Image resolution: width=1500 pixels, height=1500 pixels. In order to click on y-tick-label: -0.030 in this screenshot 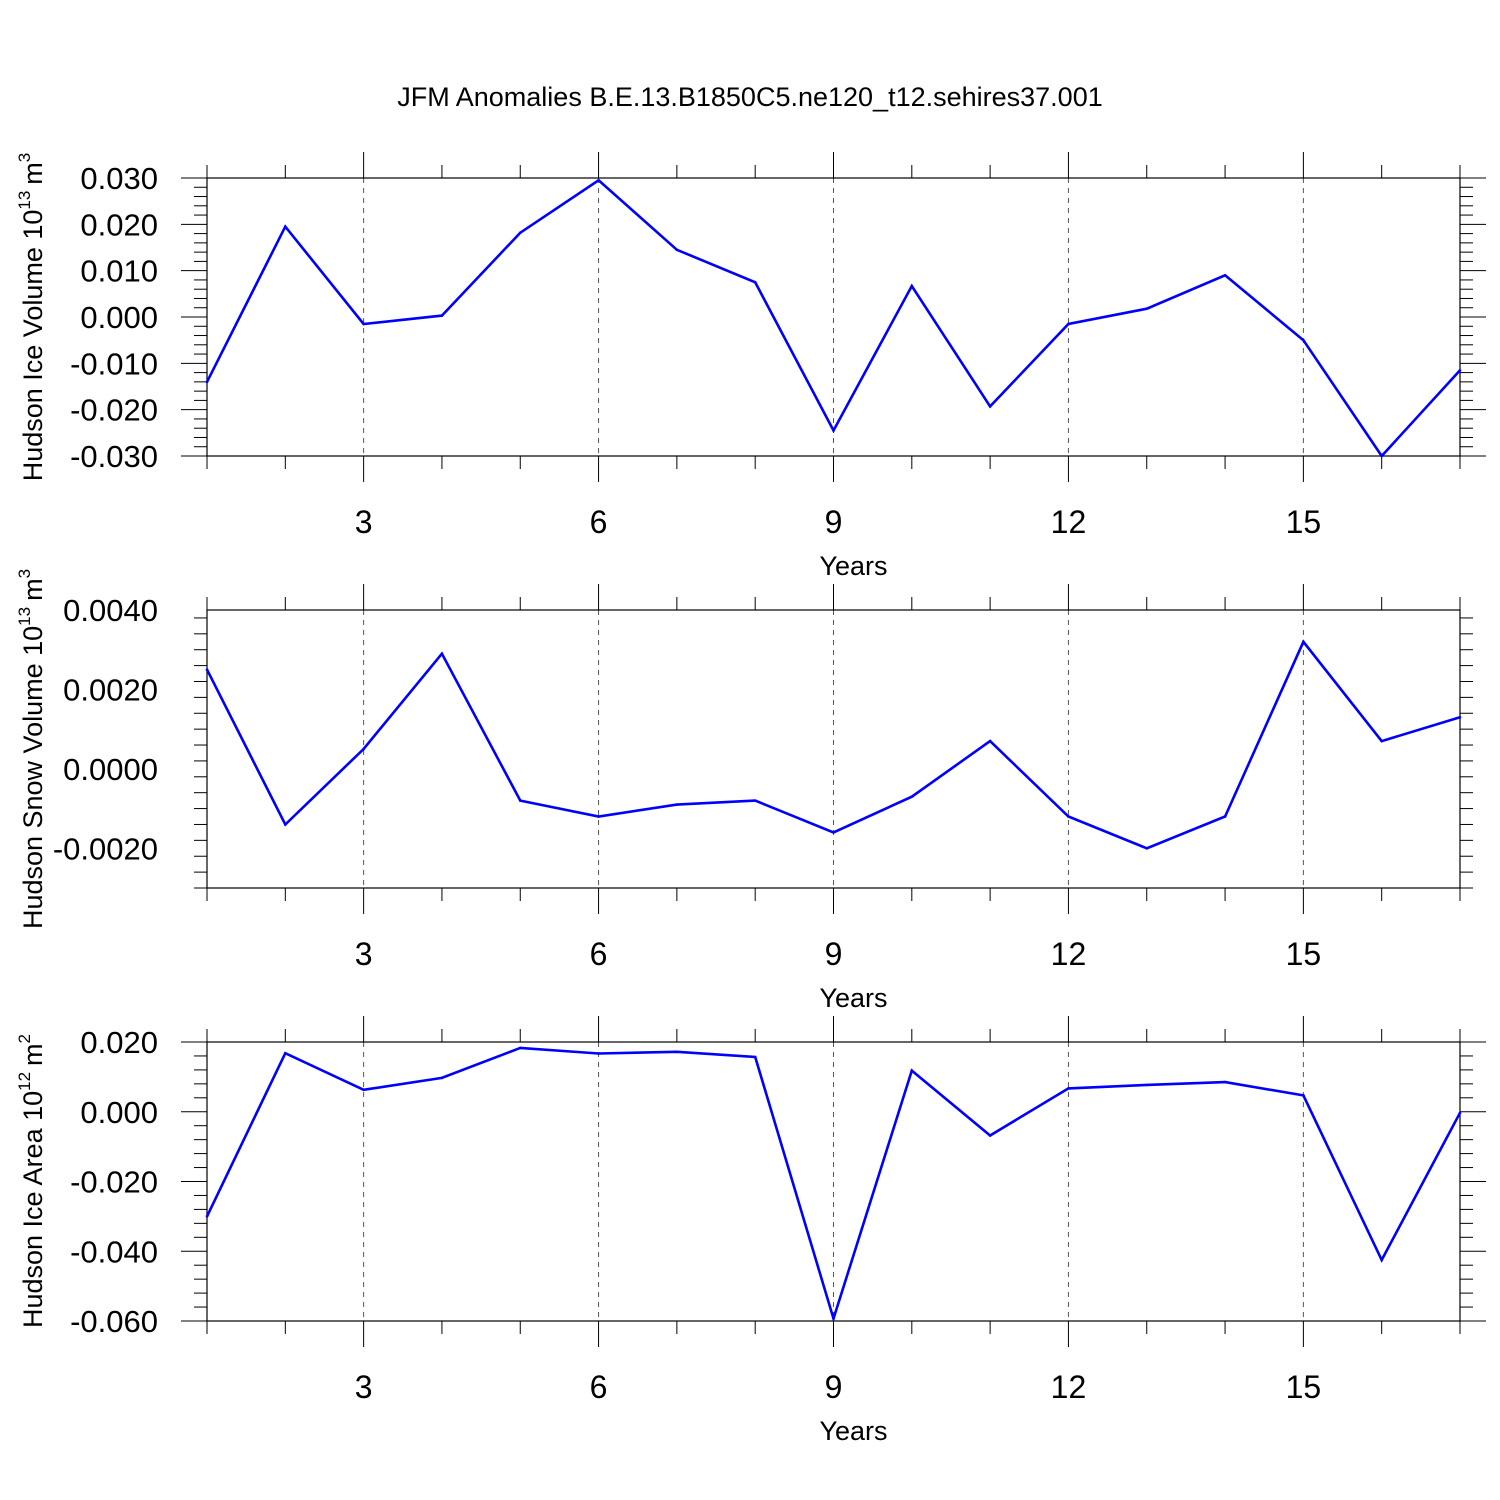, I will do `click(114, 456)`.